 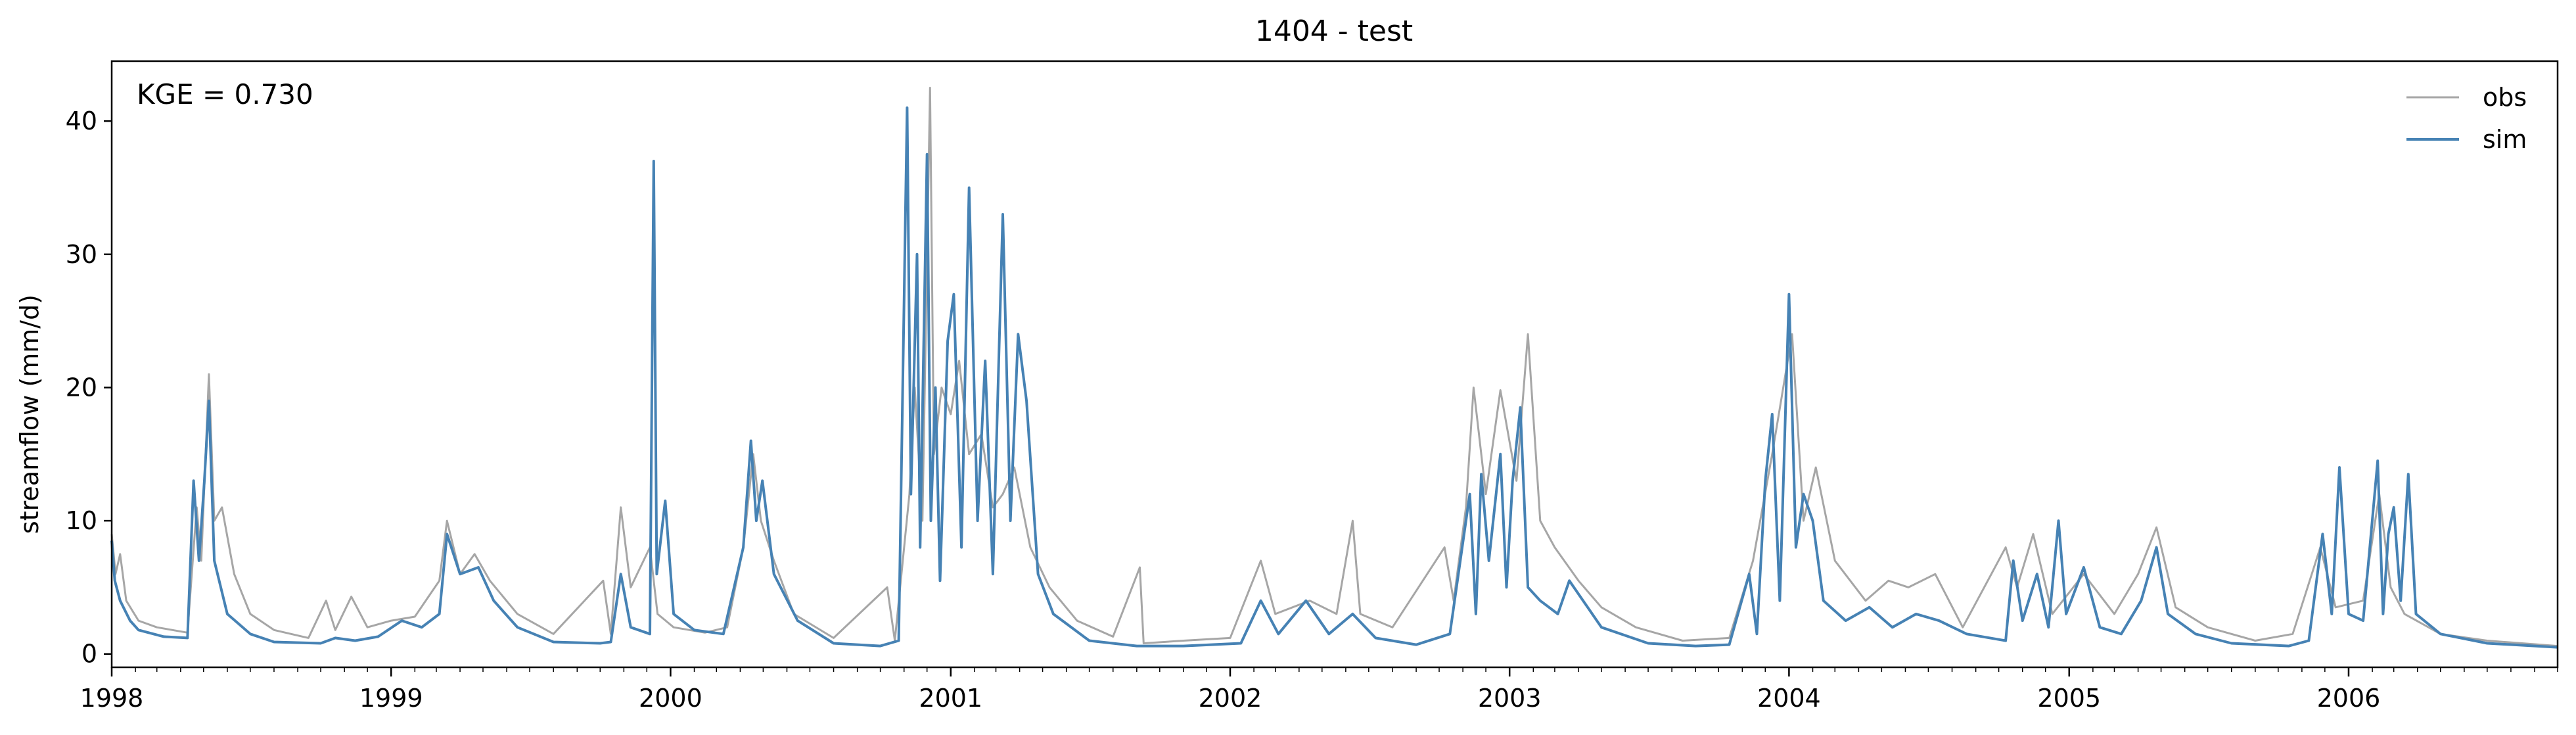 What do you see at coordinates (82, 121) in the screenshot?
I see `y-tick-label: 40` at bounding box center [82, 121].